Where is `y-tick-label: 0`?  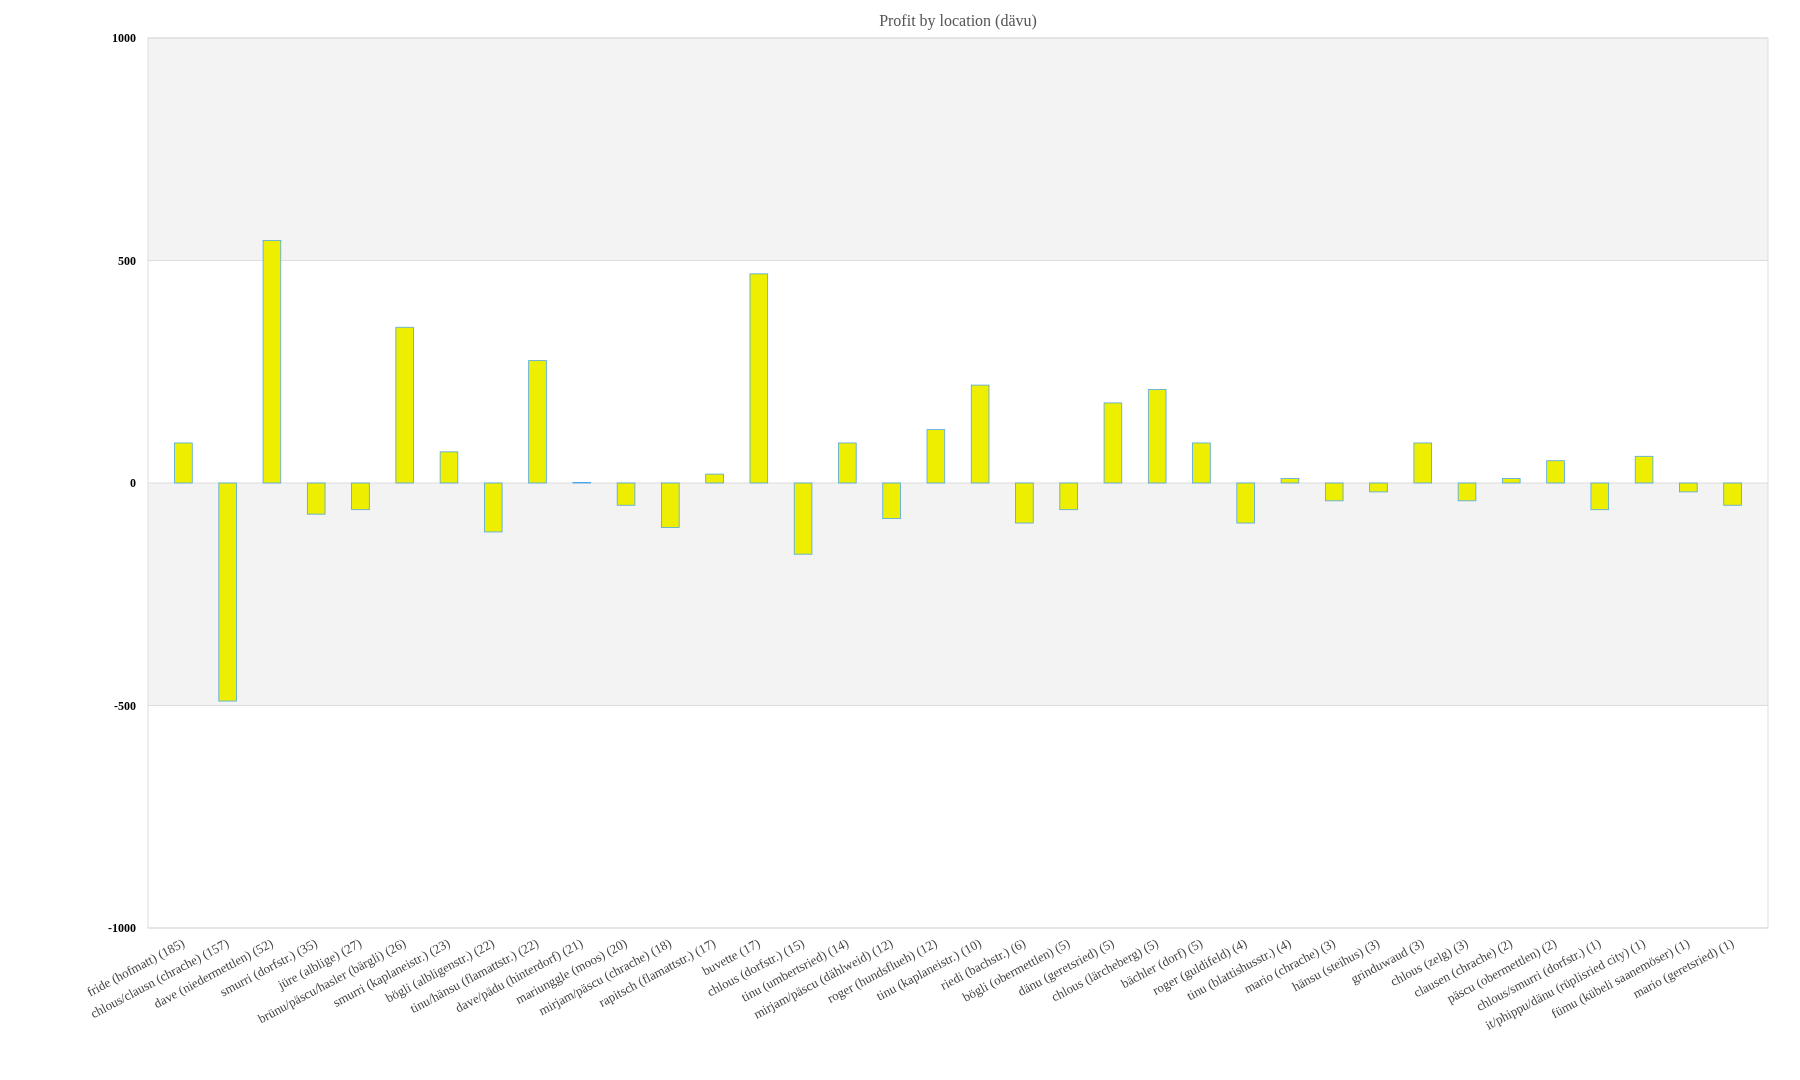
y-tick-label: 0 is located at coordinates (133, 483).